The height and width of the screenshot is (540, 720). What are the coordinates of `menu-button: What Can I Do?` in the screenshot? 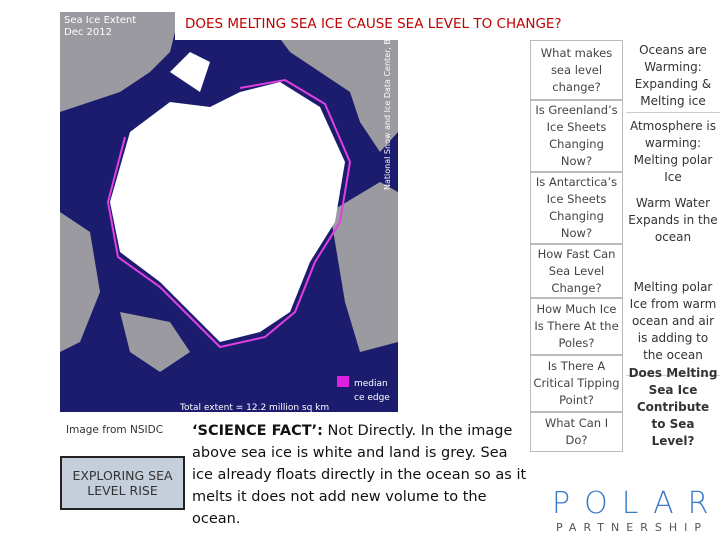 It's located at (576, 432).